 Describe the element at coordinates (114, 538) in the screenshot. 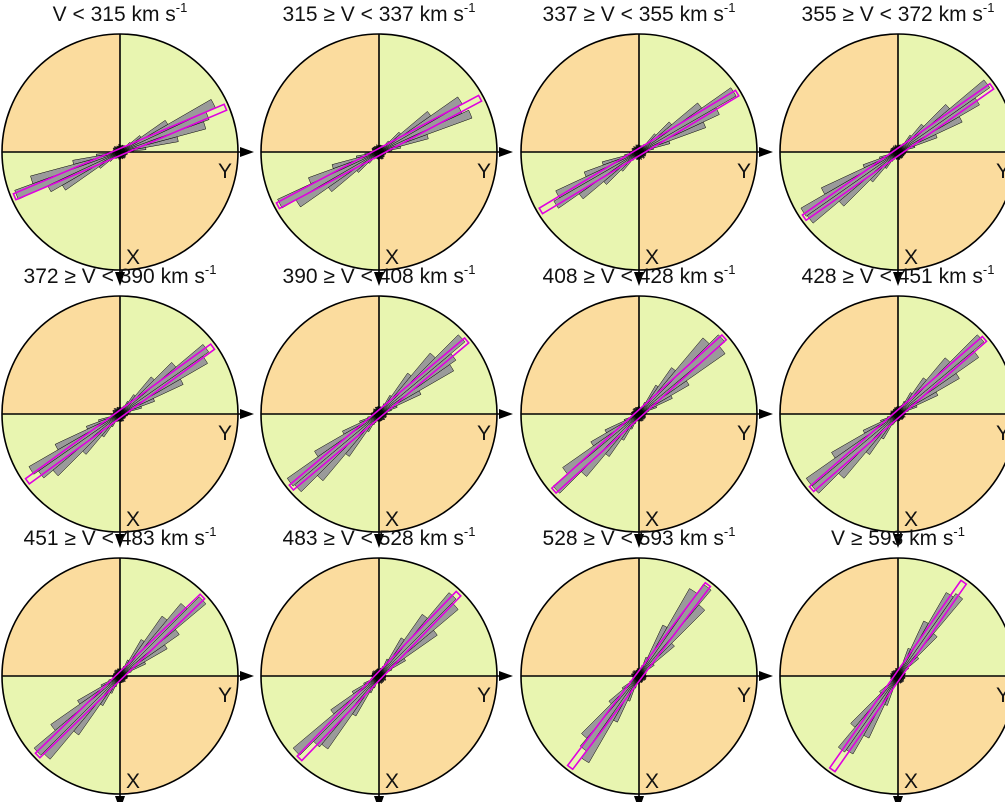

I see `panel-title-text: 451 ≥ V < 483 km s` at that location.